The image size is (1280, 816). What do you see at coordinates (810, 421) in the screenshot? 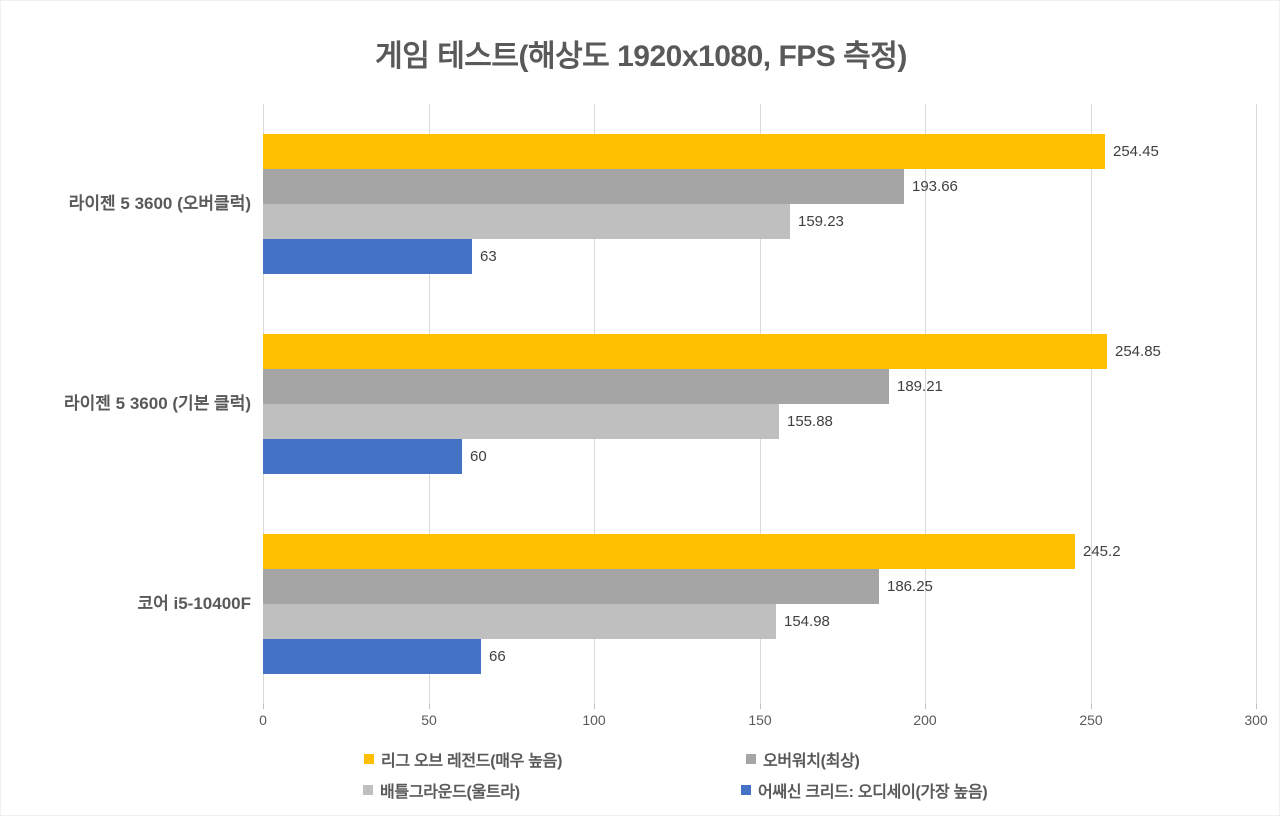
I see `bar-value-label: 155.88` at bounding box center [810, 421].